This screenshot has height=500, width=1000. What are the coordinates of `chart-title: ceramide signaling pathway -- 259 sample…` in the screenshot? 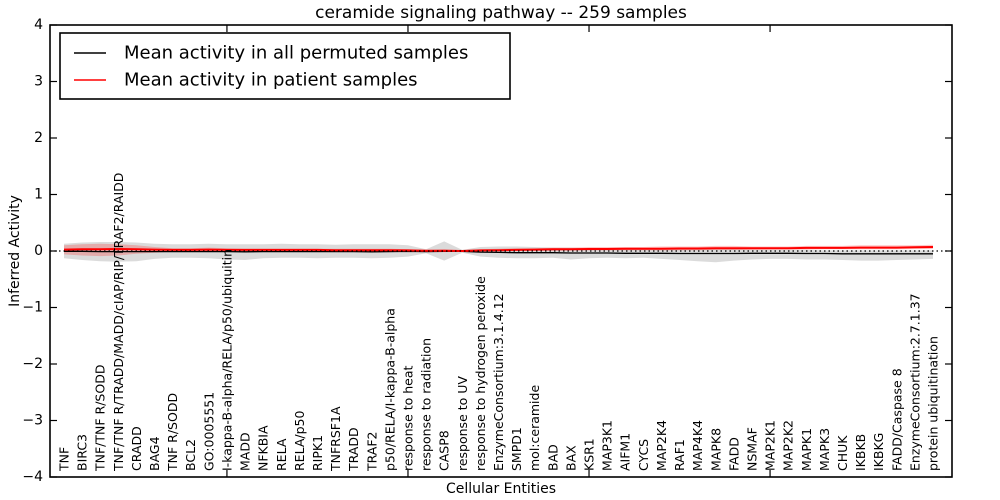 It's located at (501, 13).